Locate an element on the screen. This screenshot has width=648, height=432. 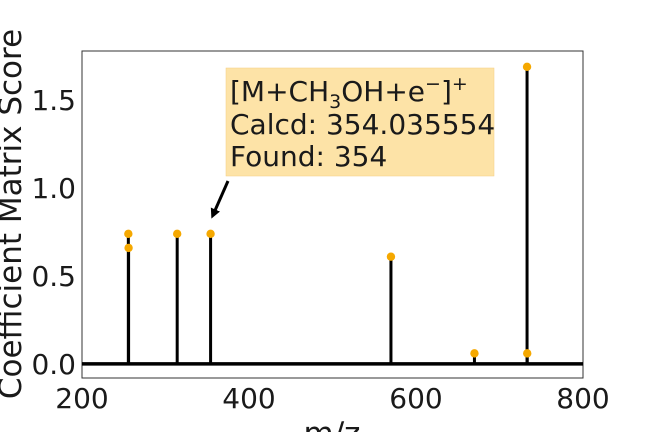
y-tick-label: 0.5 is located at coordinates (53, 276).